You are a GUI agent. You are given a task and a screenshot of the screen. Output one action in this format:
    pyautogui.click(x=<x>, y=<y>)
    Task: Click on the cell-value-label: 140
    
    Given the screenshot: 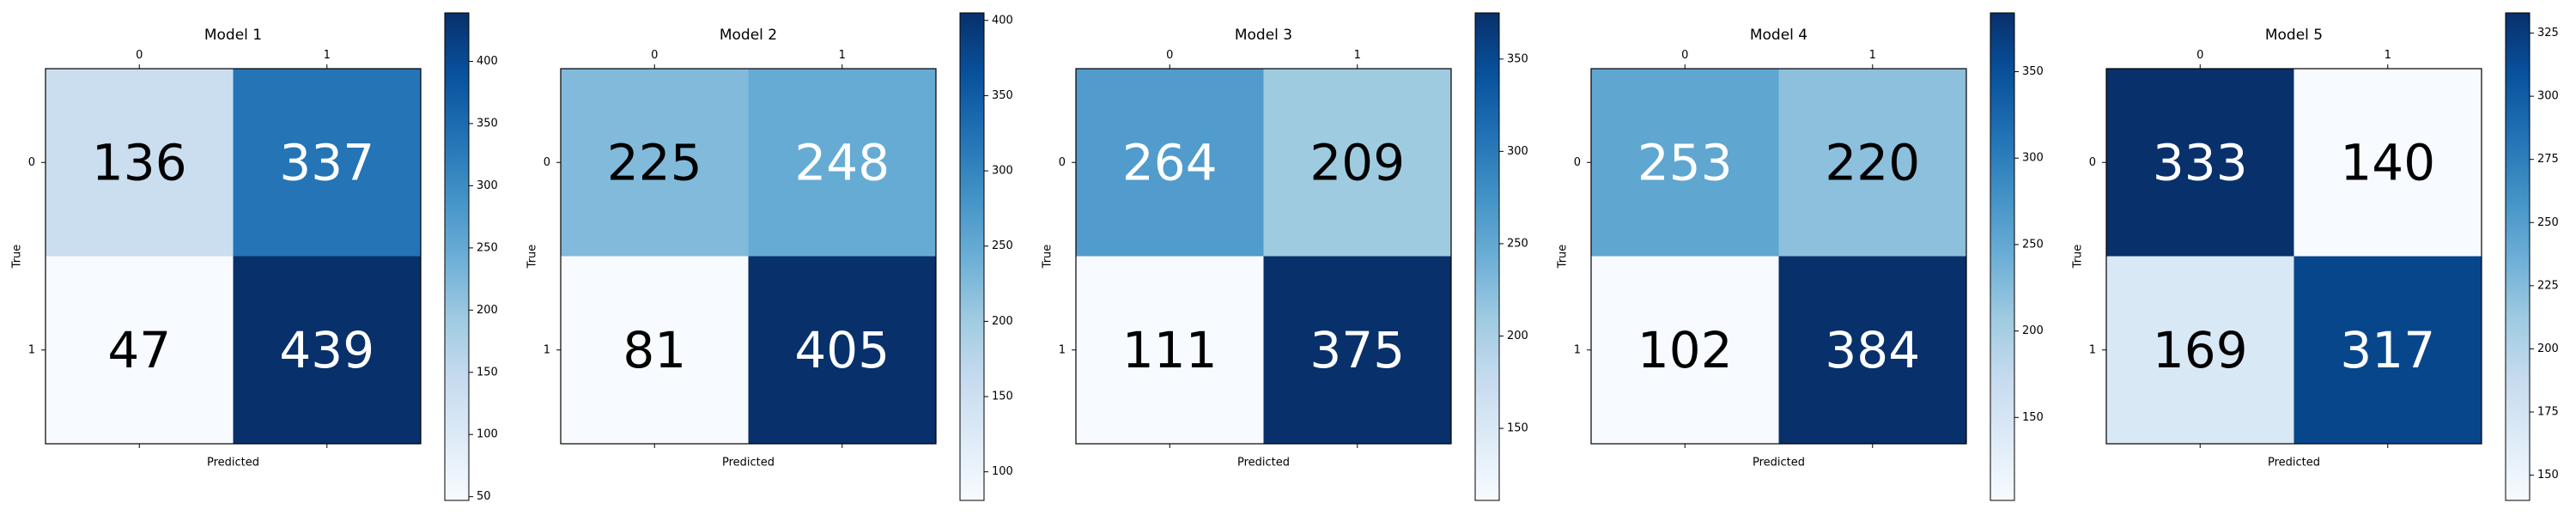 What is the action you would take?
    pyautogui.click(x=2387, y=162)
    